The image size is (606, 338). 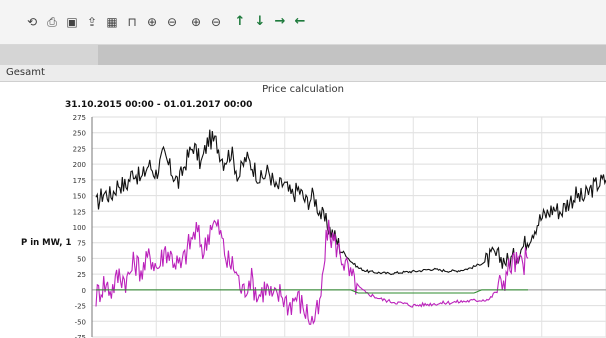 What do you see at coordinates (72, 22) in the screenshot?
I see `save-icon: ▣` at bounding box center [72, 22].